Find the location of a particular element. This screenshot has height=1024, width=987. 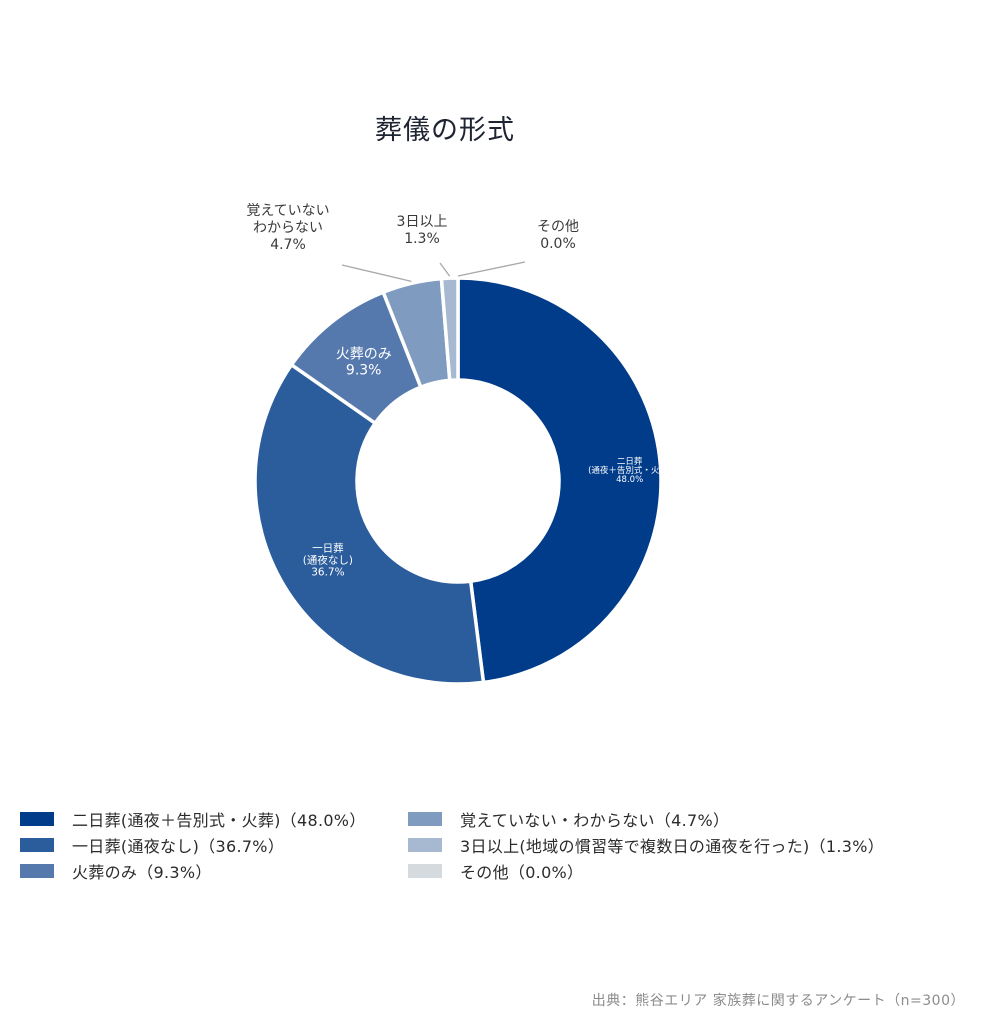

slice-label-1-line-1: (通夜なし) is located at coordinates (328, 559).